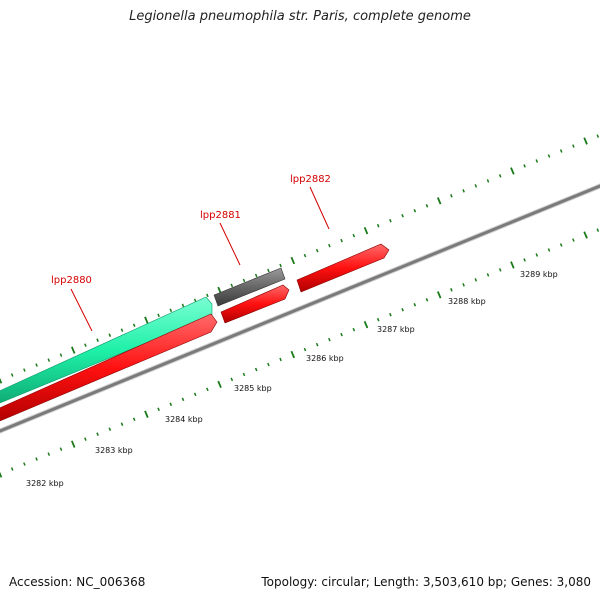 The height and width of the screenshot is (600, 600). I want to click on gene-label-lpp2881: lpp2881, so click(220, 215).